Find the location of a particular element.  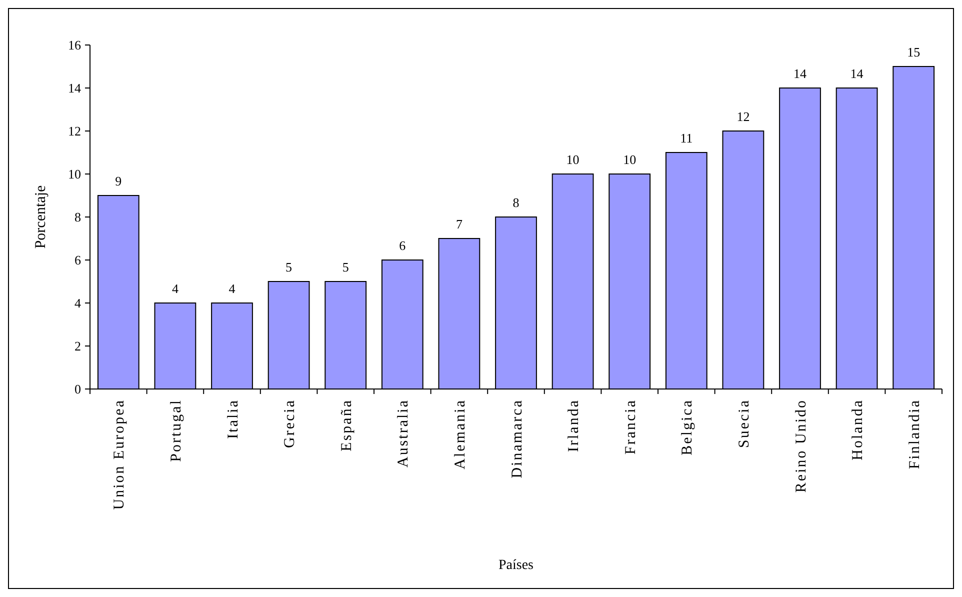

x-axis-title: Países is located at coordinates (516, 565).